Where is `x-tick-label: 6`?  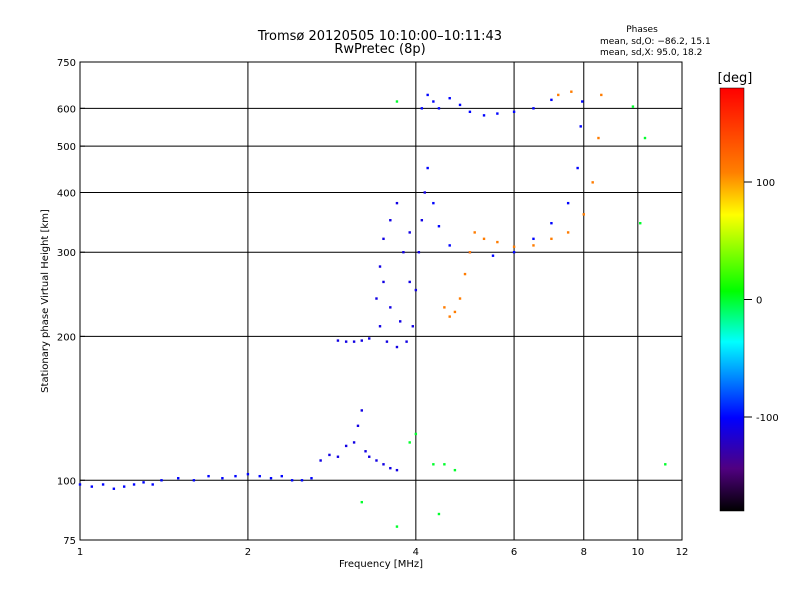
x-tick-label: 6 is located at coordinates (514, 552).